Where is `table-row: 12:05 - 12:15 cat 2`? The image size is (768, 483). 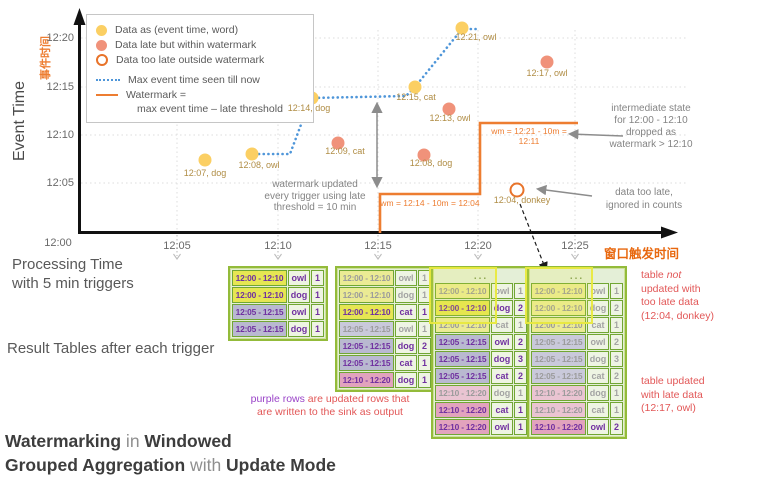
table-row: 12:05 - 12:15 cat 2 is located at coordinates (481, 376).